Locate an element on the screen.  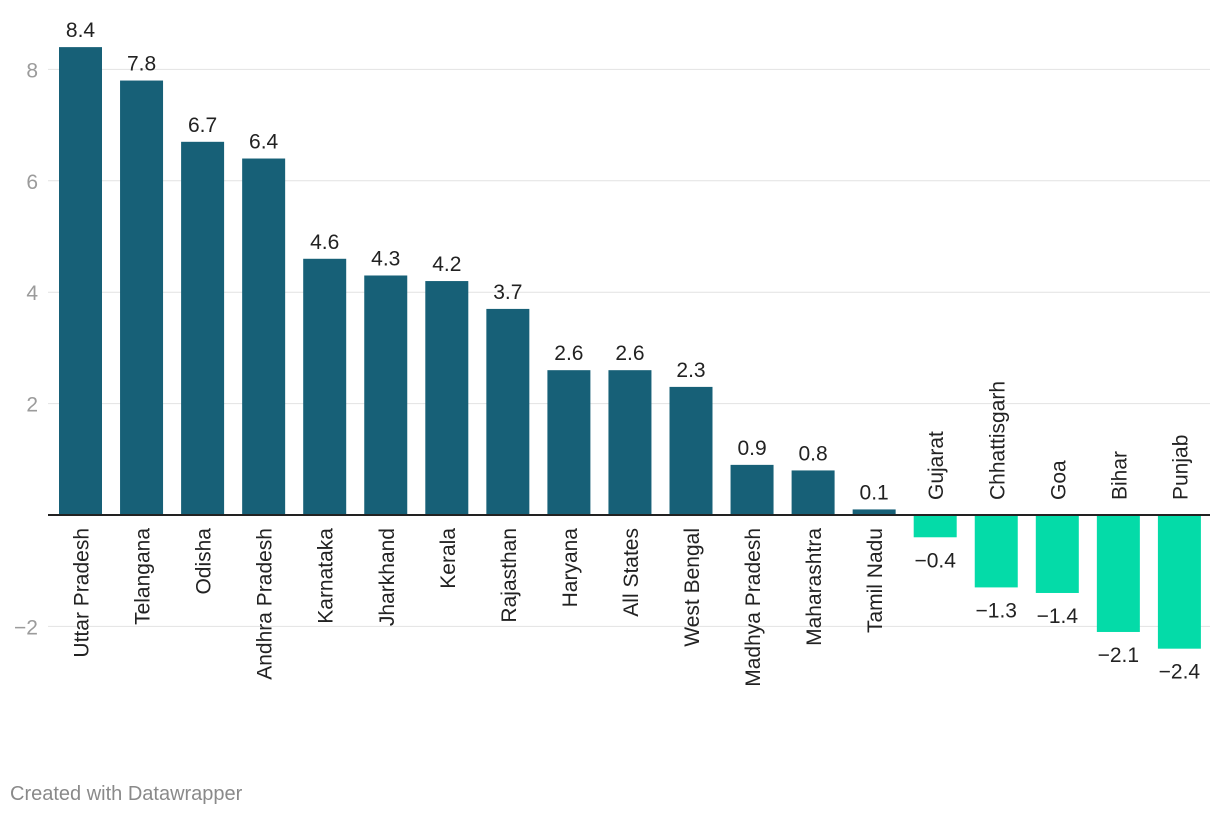
category-label: Rajasthan is located at coordinates (509, 575).